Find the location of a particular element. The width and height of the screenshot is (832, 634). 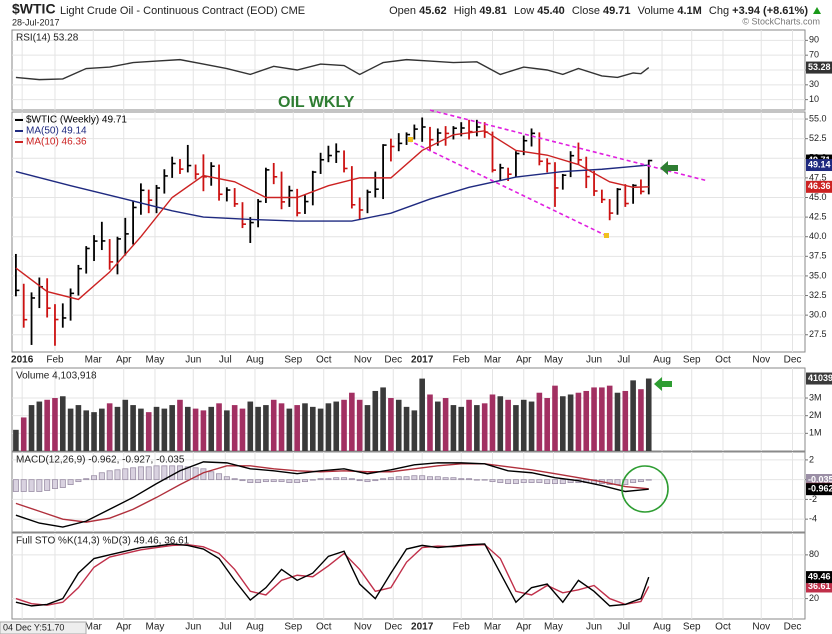

y-tick-label: 37.5 is located at coordinates (818, 256).